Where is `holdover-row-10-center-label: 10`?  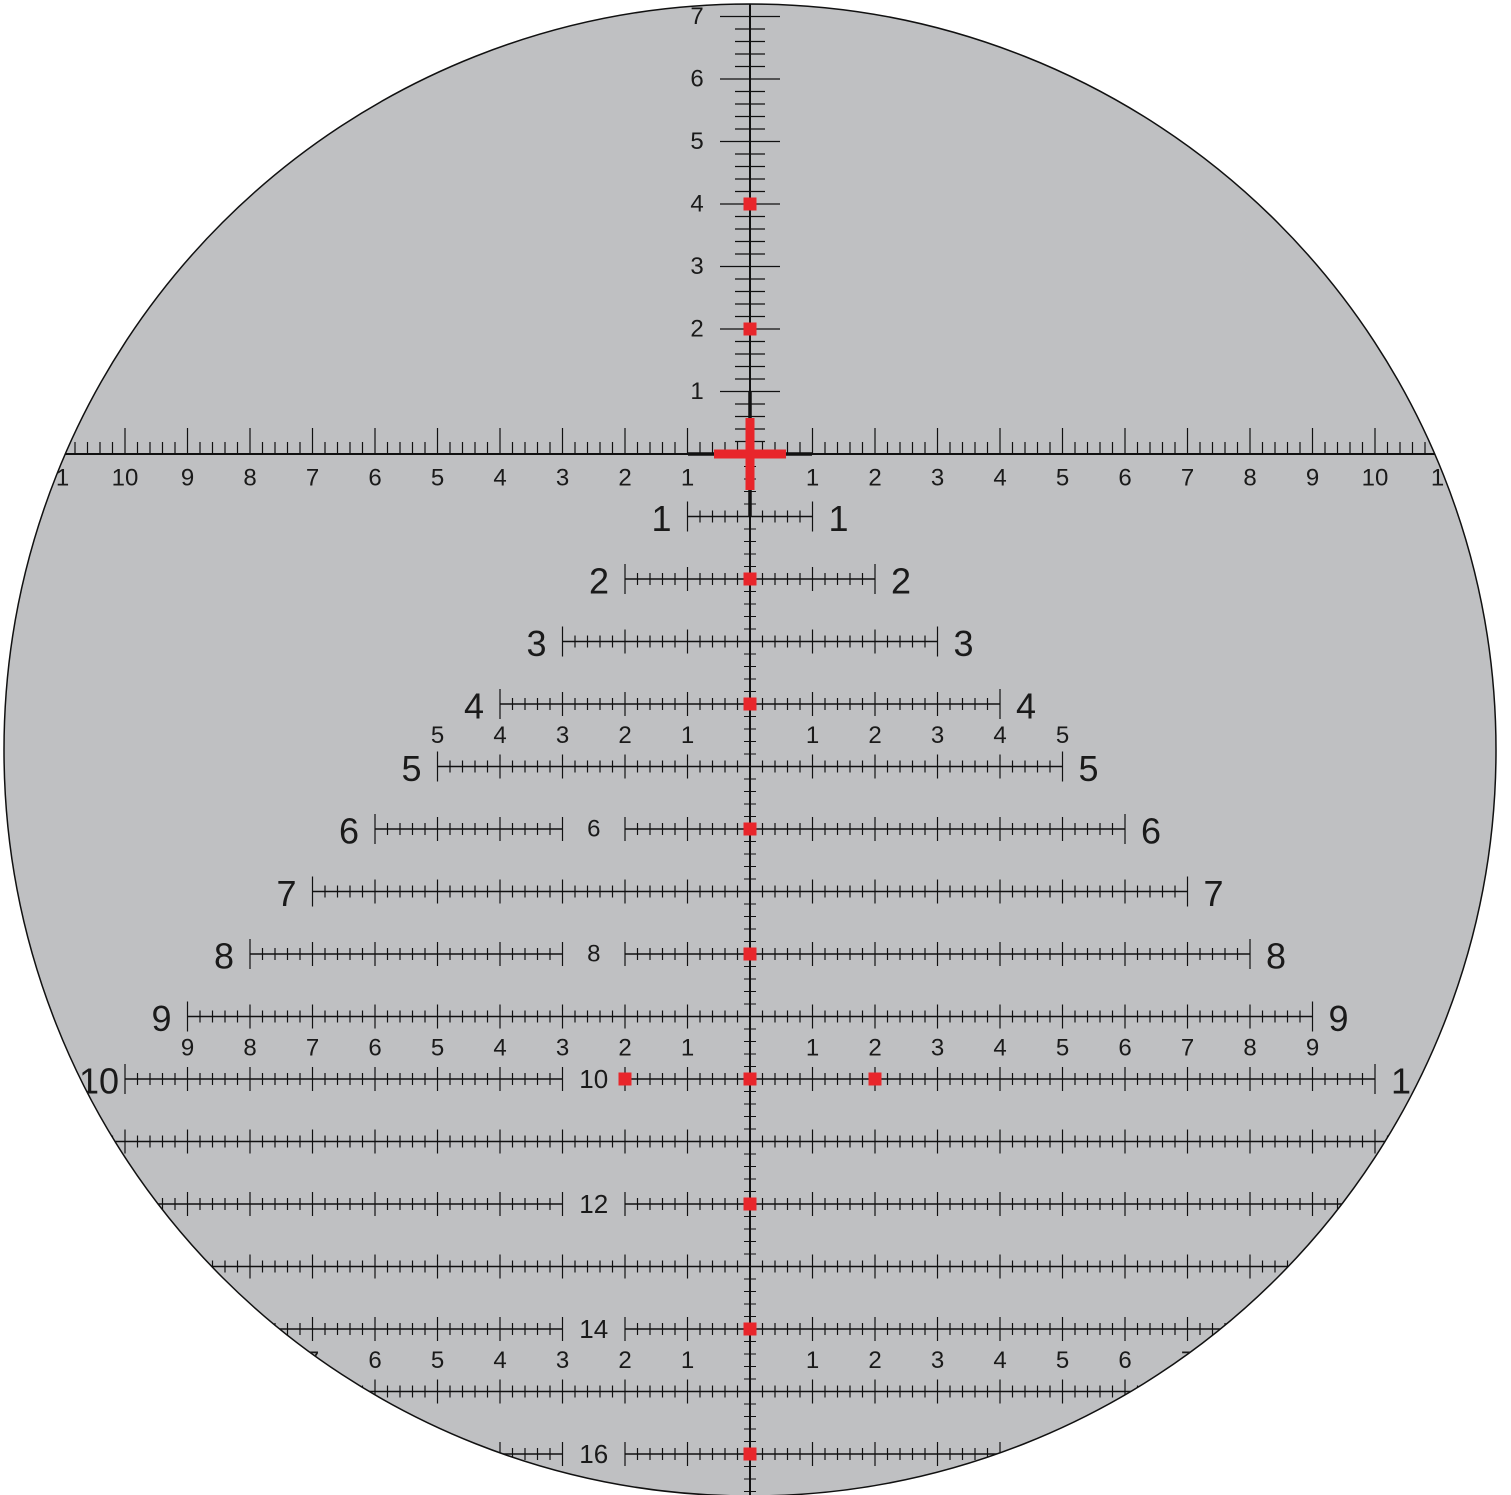 holdover-row-10-center-label: 10 is located at coordinates (593, 1079).